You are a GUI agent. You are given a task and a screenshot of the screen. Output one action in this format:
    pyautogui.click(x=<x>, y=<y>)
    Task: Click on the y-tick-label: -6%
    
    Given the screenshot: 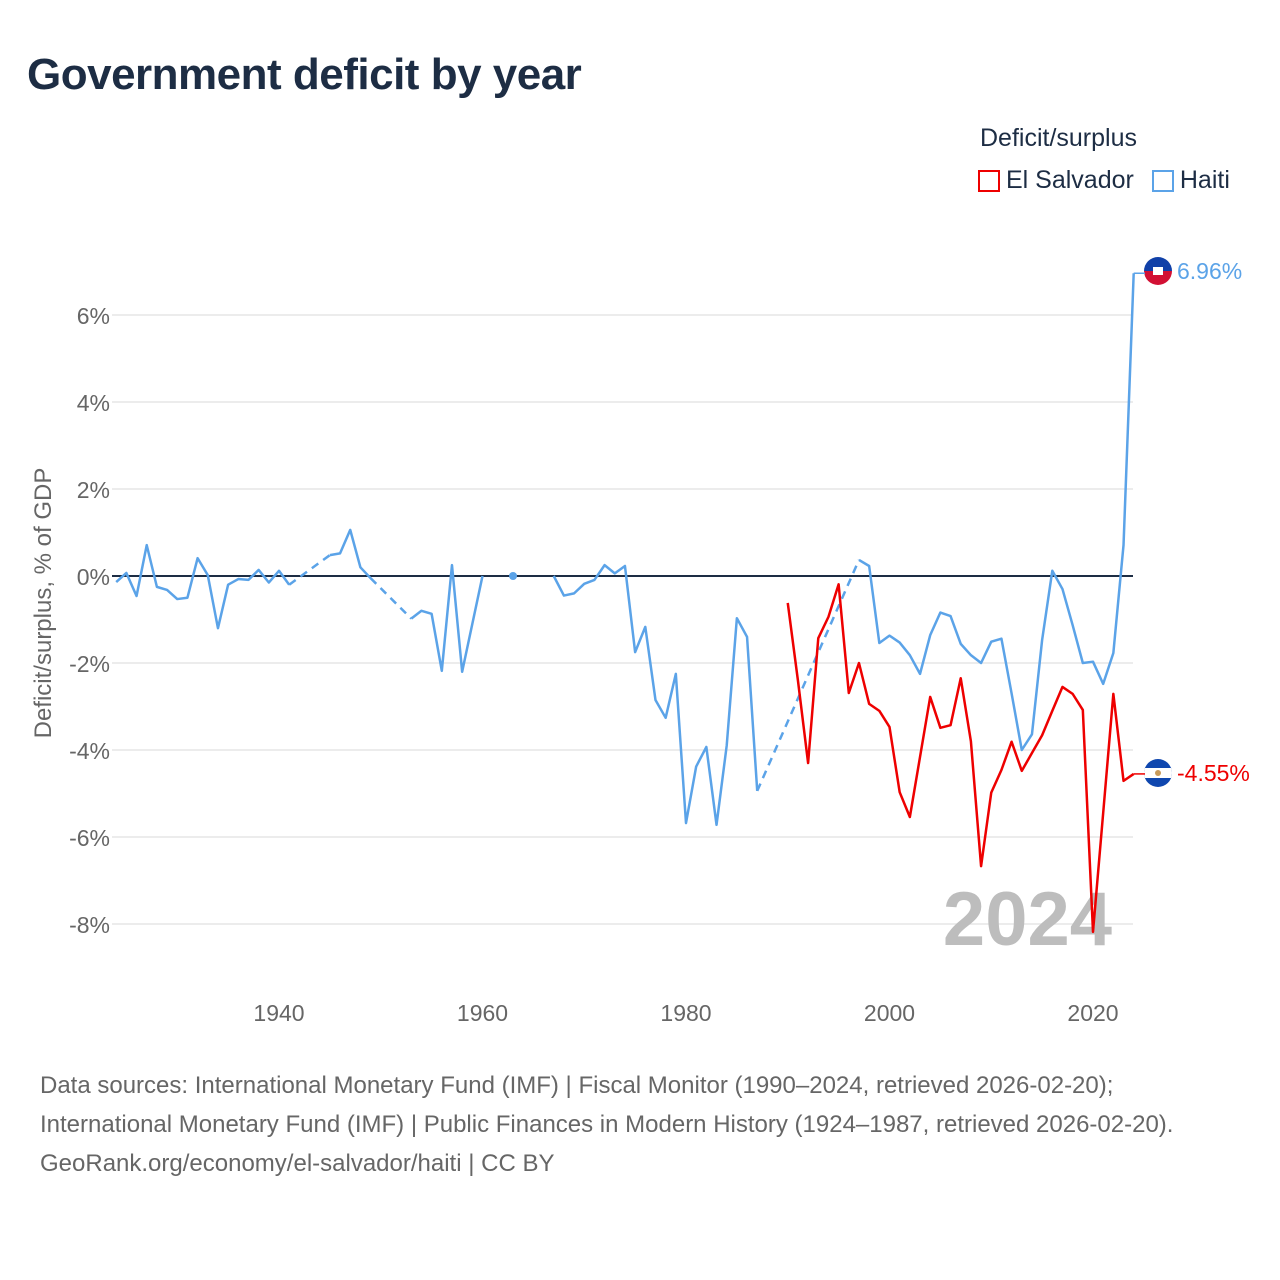 What is the action you would take?
    pyautogui.click(x=89, y=838)
    